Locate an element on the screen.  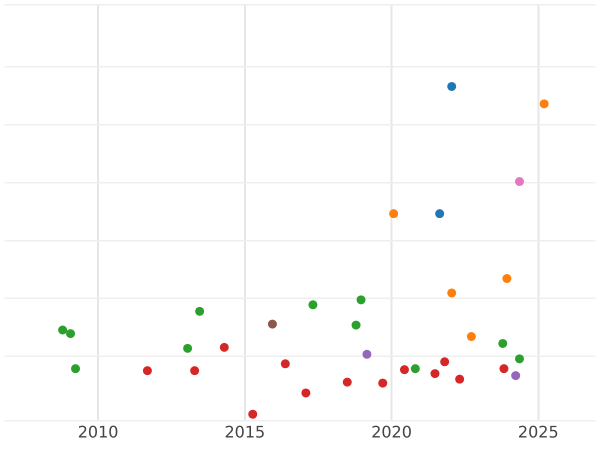
x-tick-label: 2020 is located at coordinates (391, 432).